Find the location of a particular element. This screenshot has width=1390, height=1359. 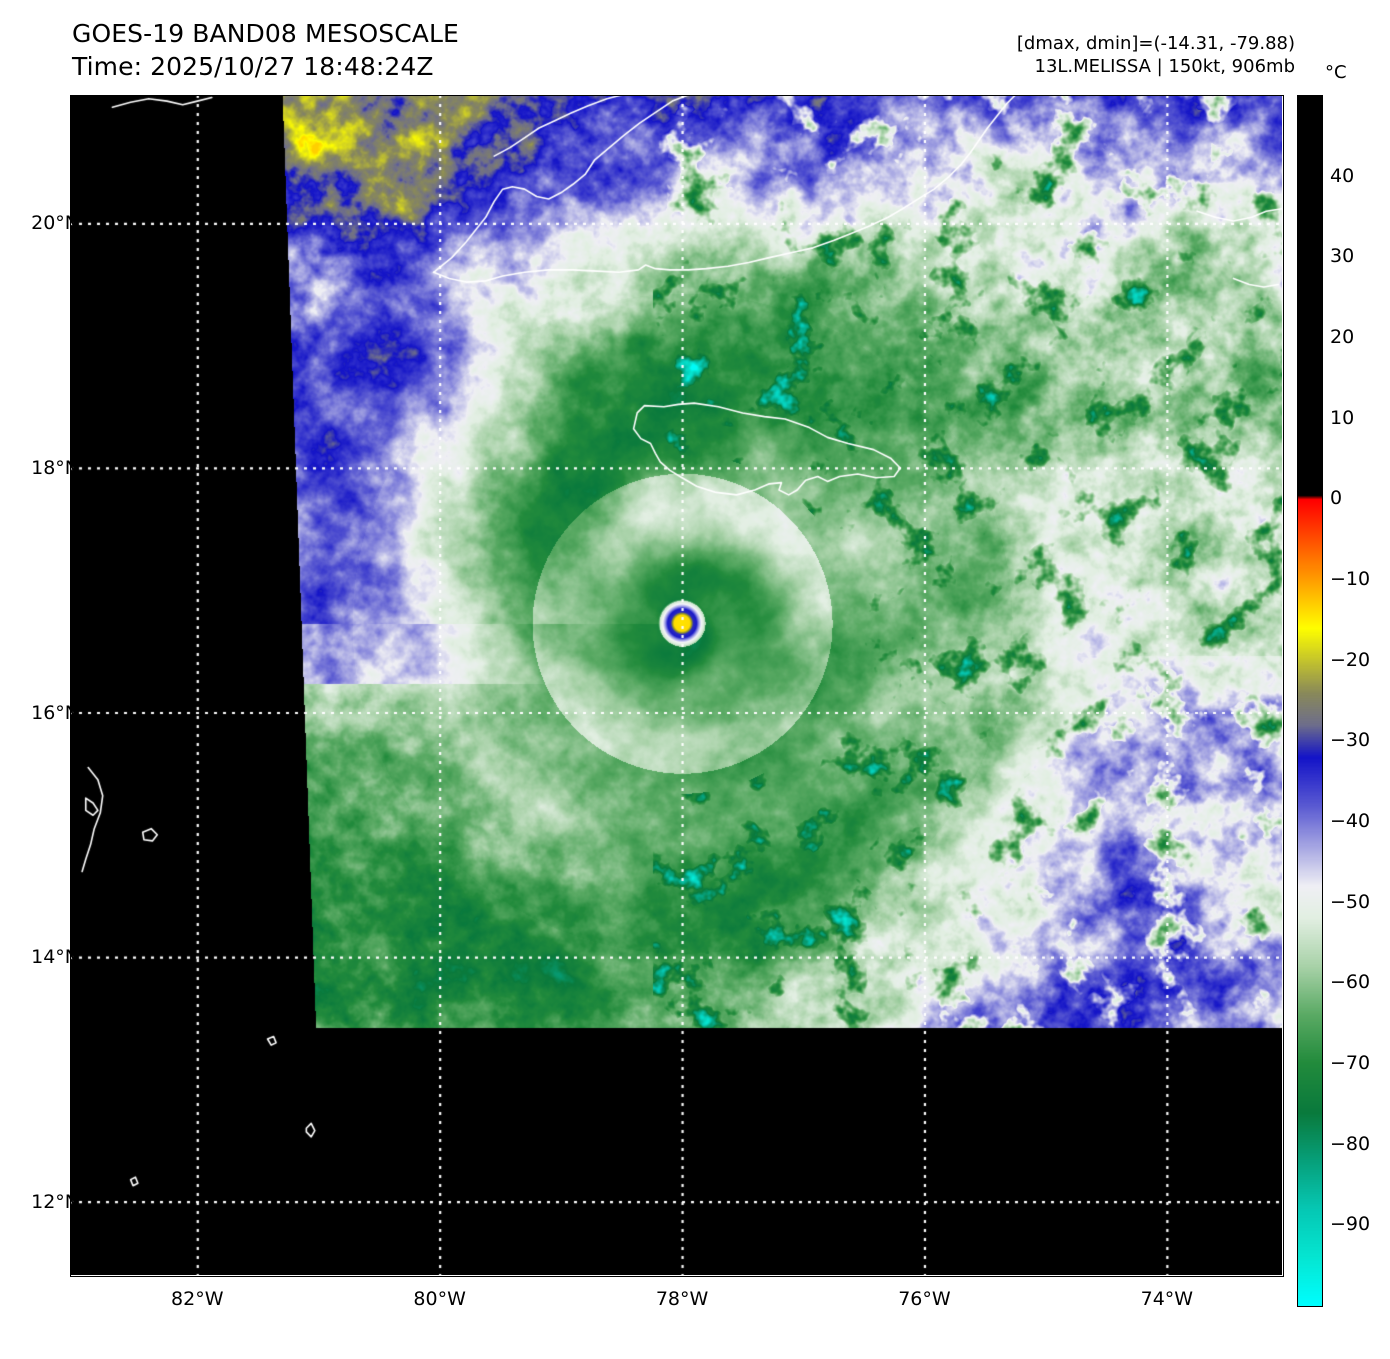

colorbar-tick-neg70: −70 is located at coordinates (1350, 1063).